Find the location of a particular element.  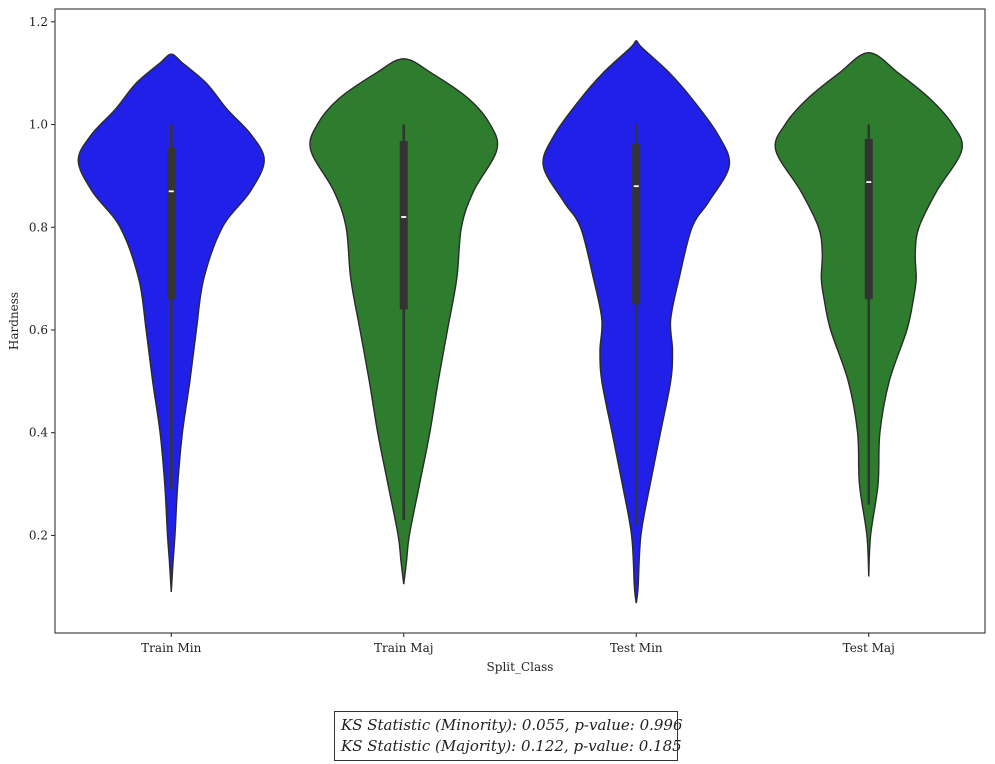

x-tick-label: Train Maj is located at coordinates (403, 648).